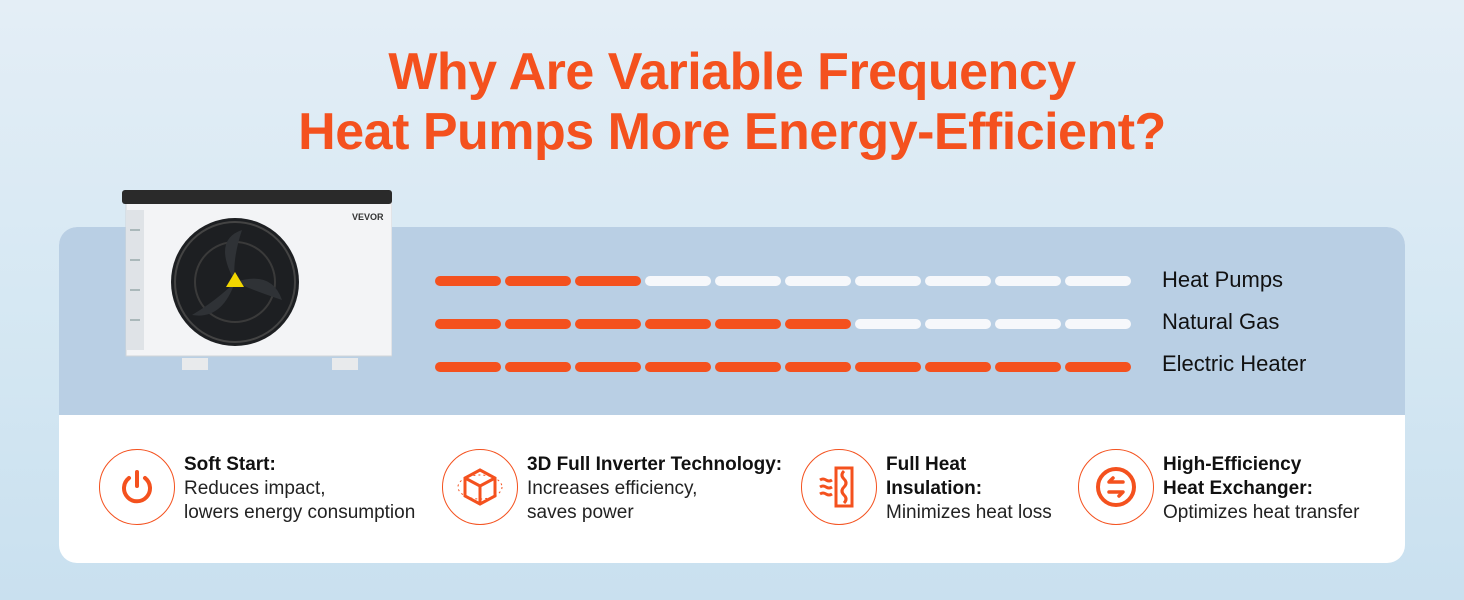 This screenshot has width=1464, height=600. Describe the element at coordinates (732, 132) in the screenshot. I see `title-line-2: Heat Pumps More Energy-Efficient?` at that location.